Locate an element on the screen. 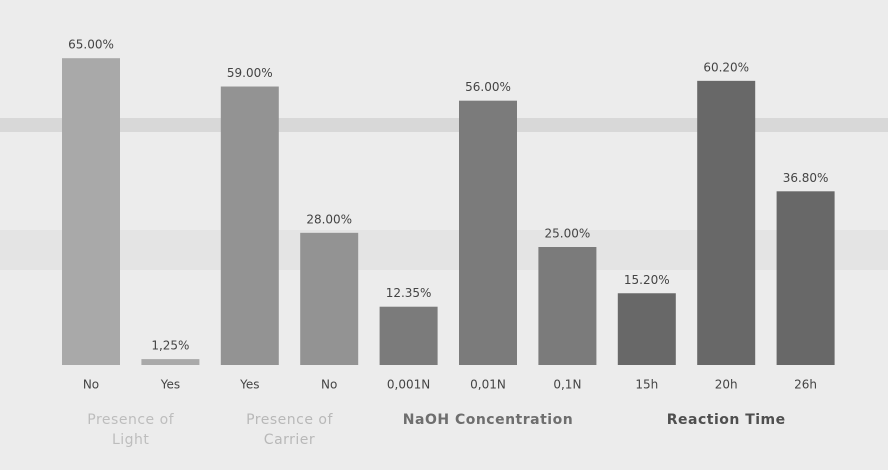 This screenshot has width=888, height=470. x-tick-label: 20h is located at coordinates (726, 385).